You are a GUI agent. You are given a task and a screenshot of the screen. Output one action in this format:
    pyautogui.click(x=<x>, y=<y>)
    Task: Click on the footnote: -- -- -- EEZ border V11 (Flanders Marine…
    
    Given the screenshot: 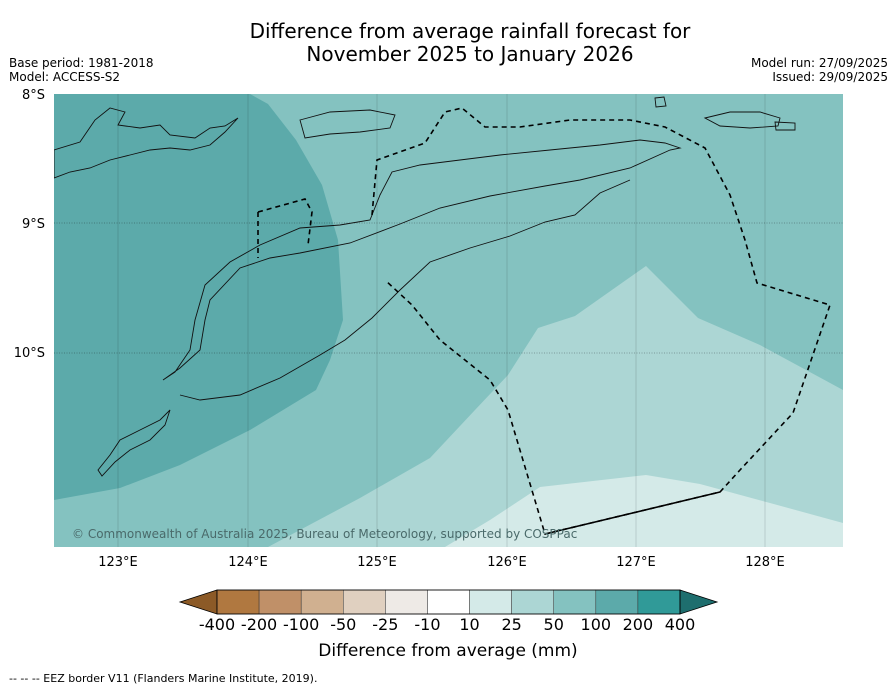 What is the action you would take?
    pyautogui.click(x=163, y=678)
    